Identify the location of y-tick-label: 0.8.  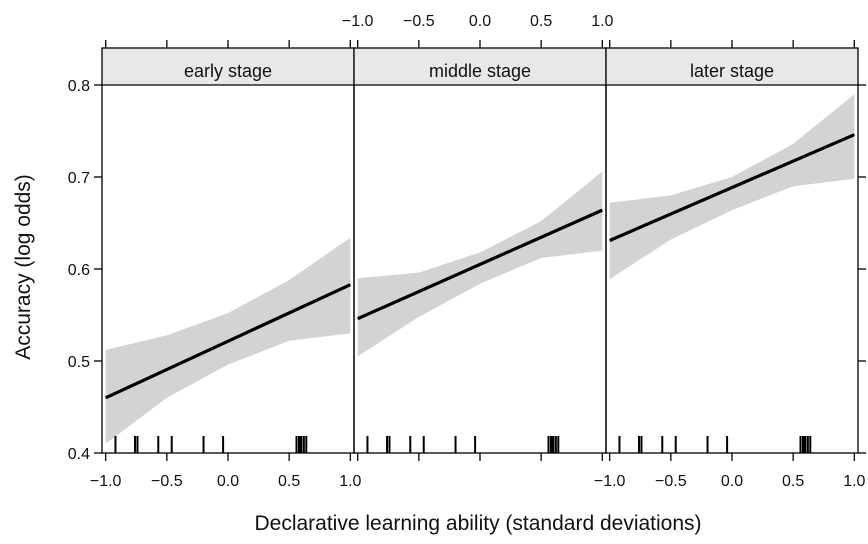
(79, 86).